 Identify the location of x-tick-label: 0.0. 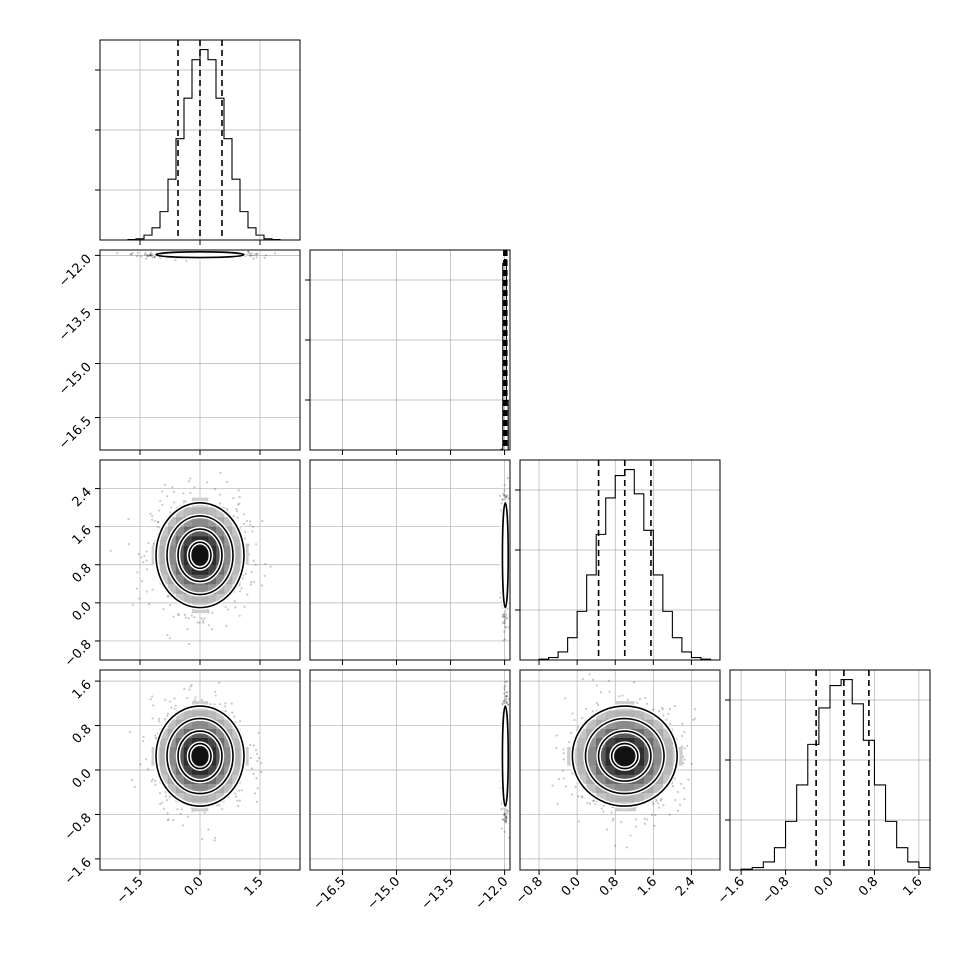
(824, 886).